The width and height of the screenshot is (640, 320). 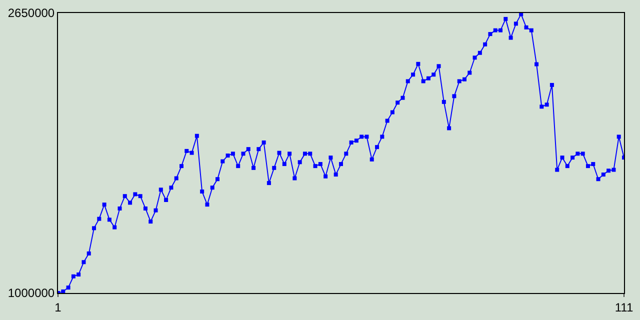 I want to click on y-tick-label: 1000000, so click(x=31, y=293).